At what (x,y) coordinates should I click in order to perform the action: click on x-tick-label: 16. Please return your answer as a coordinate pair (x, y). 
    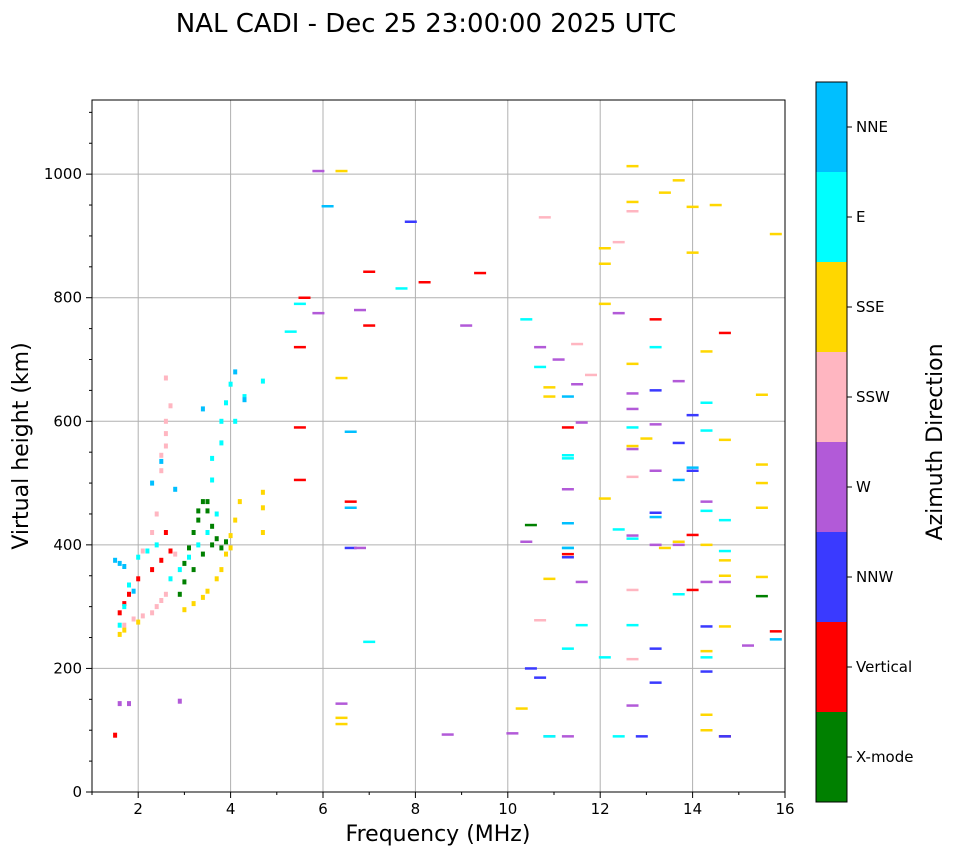
    Looking at the image, I should click on (784, 809).